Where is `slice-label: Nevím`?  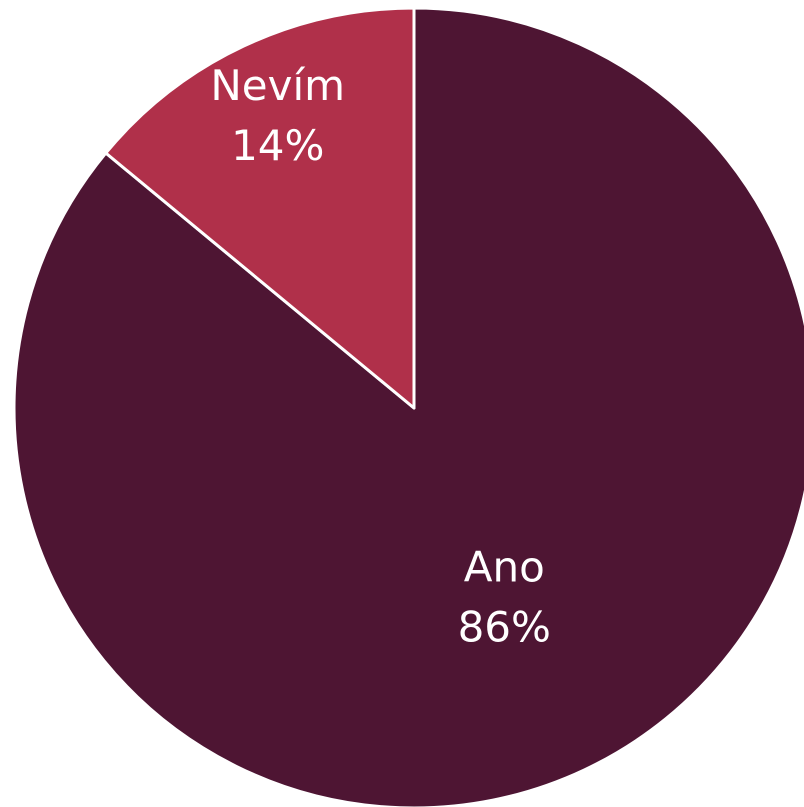
slice-label: Nevím is located at coordinates (277, 85).